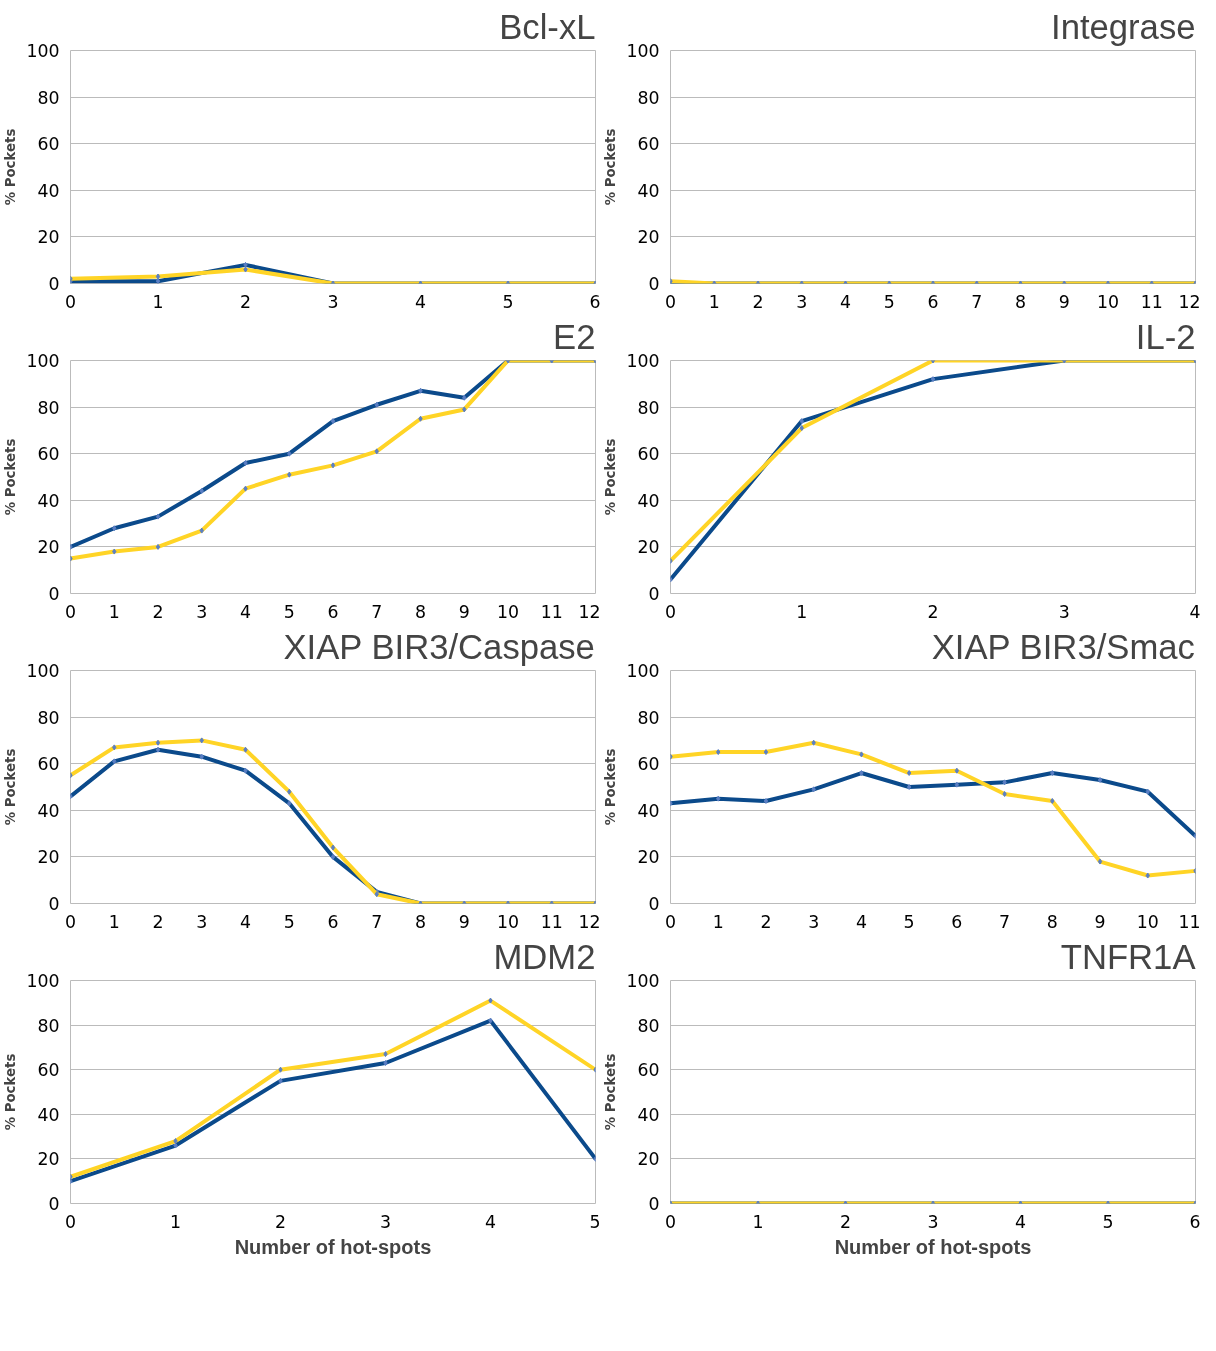 Image resolution: width=1216 pixels, height=1351 pixels. I want to click on chart-title: IL-2, so click(1165, 336).